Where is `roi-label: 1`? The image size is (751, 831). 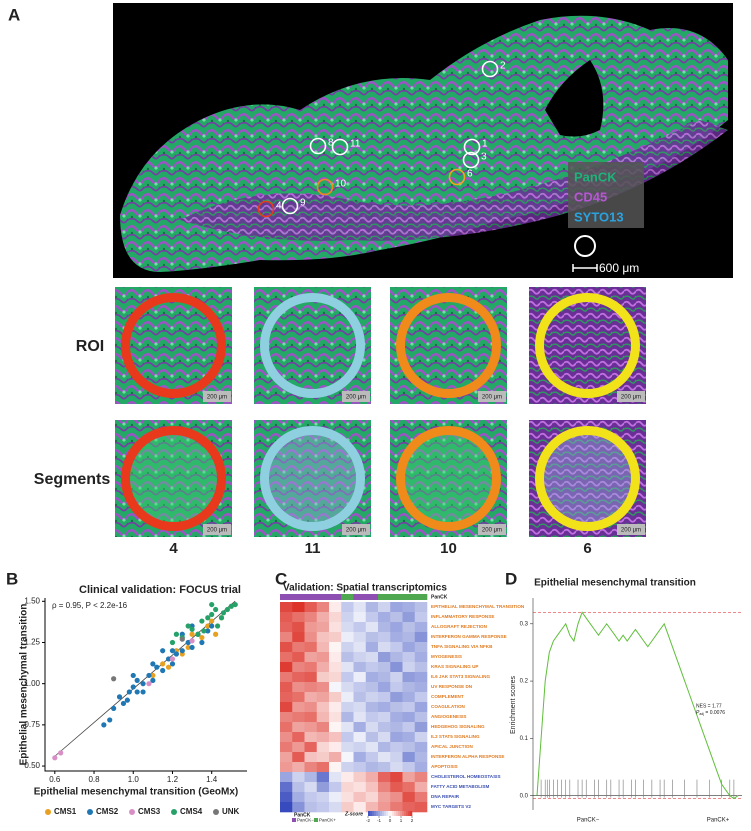
roi-label: 1 is located at coordinates (485, 144).